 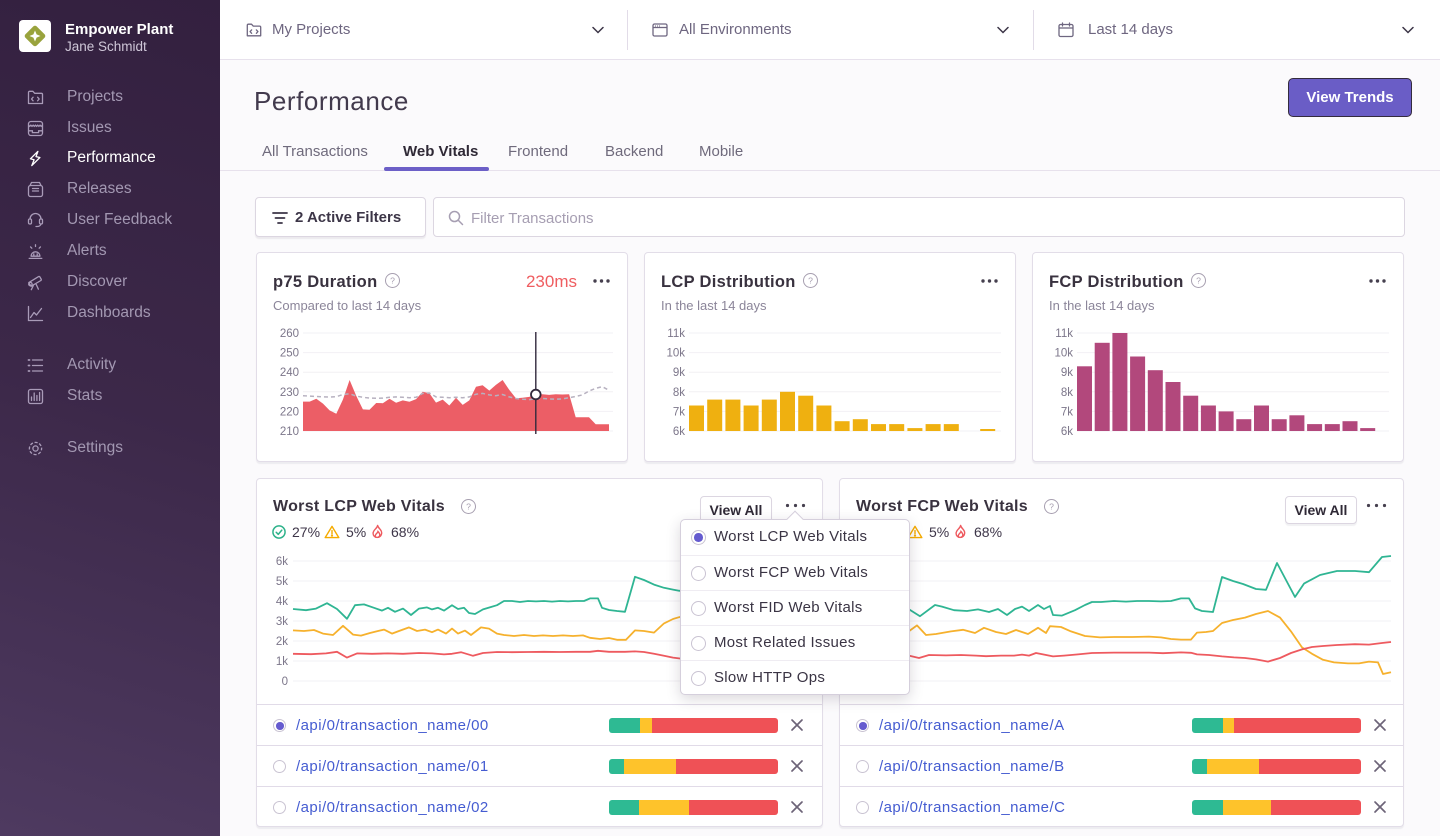 What do you see at coordinates (282, 642) in the screenshot?
I see `svg-text: 2k` at bounding box center [282, 642].